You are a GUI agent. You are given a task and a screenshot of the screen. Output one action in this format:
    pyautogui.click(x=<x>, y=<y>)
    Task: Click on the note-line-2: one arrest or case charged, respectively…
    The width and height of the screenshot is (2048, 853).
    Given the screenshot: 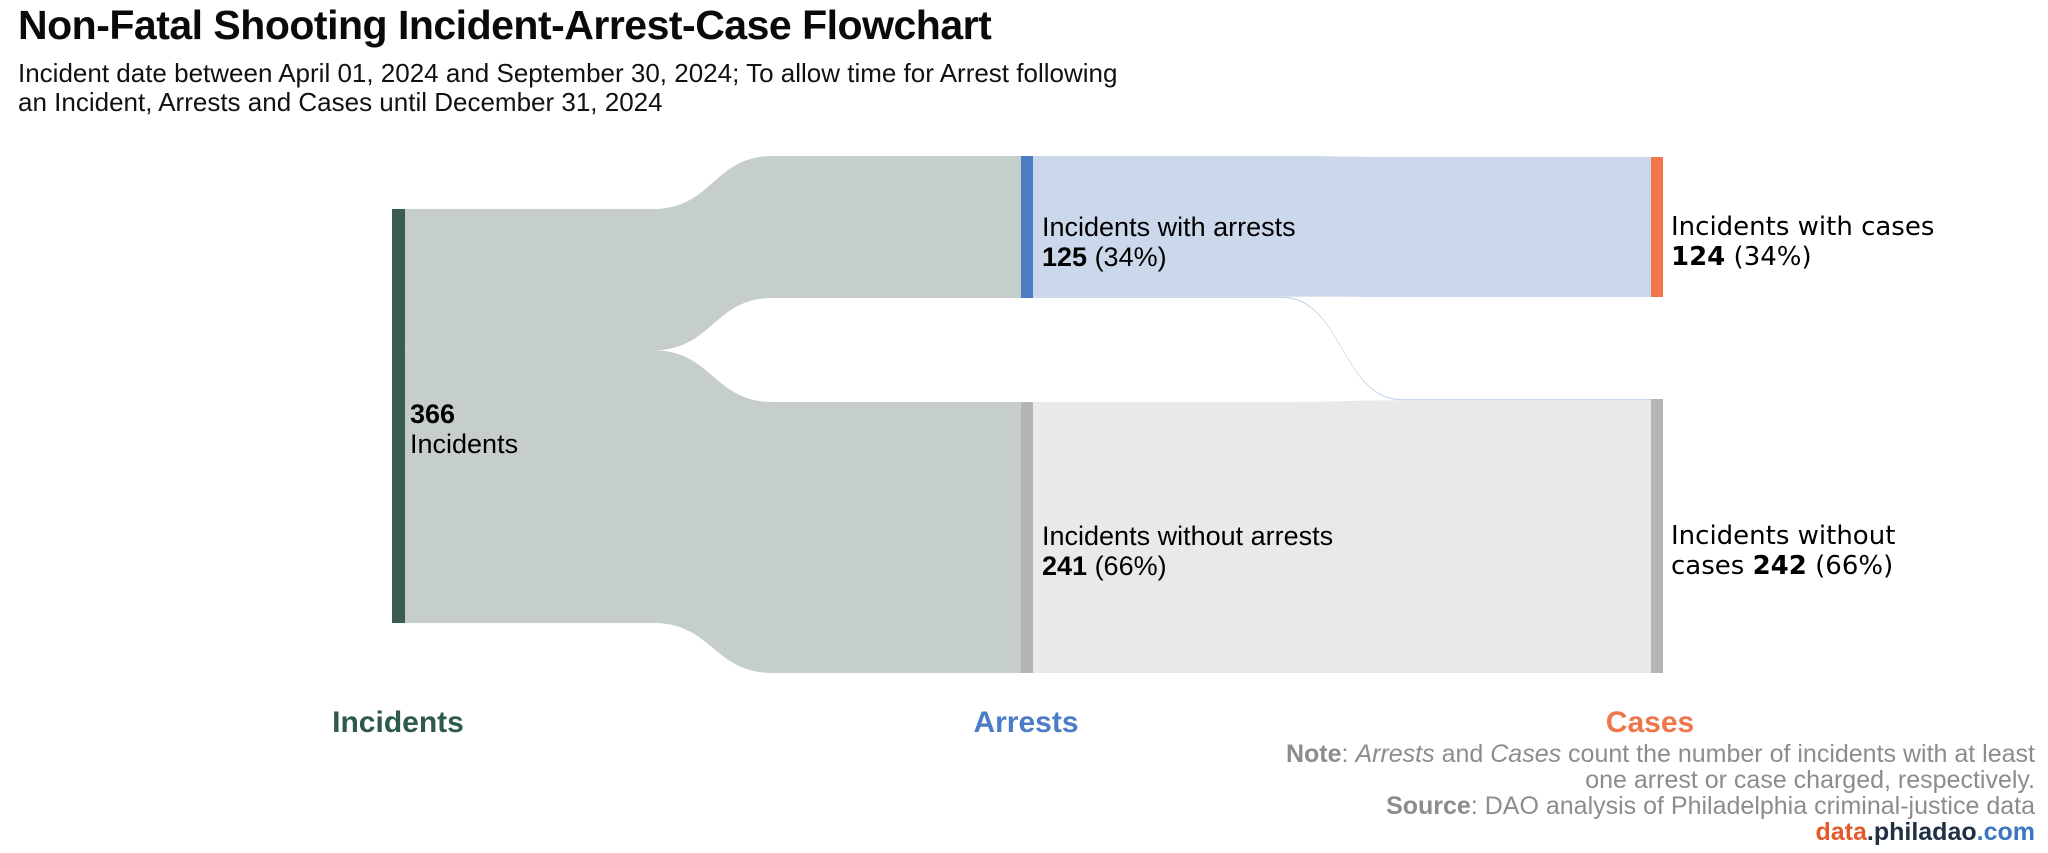 What is the action you would take?
    pyautogui.click(x=1810, y=780)
    